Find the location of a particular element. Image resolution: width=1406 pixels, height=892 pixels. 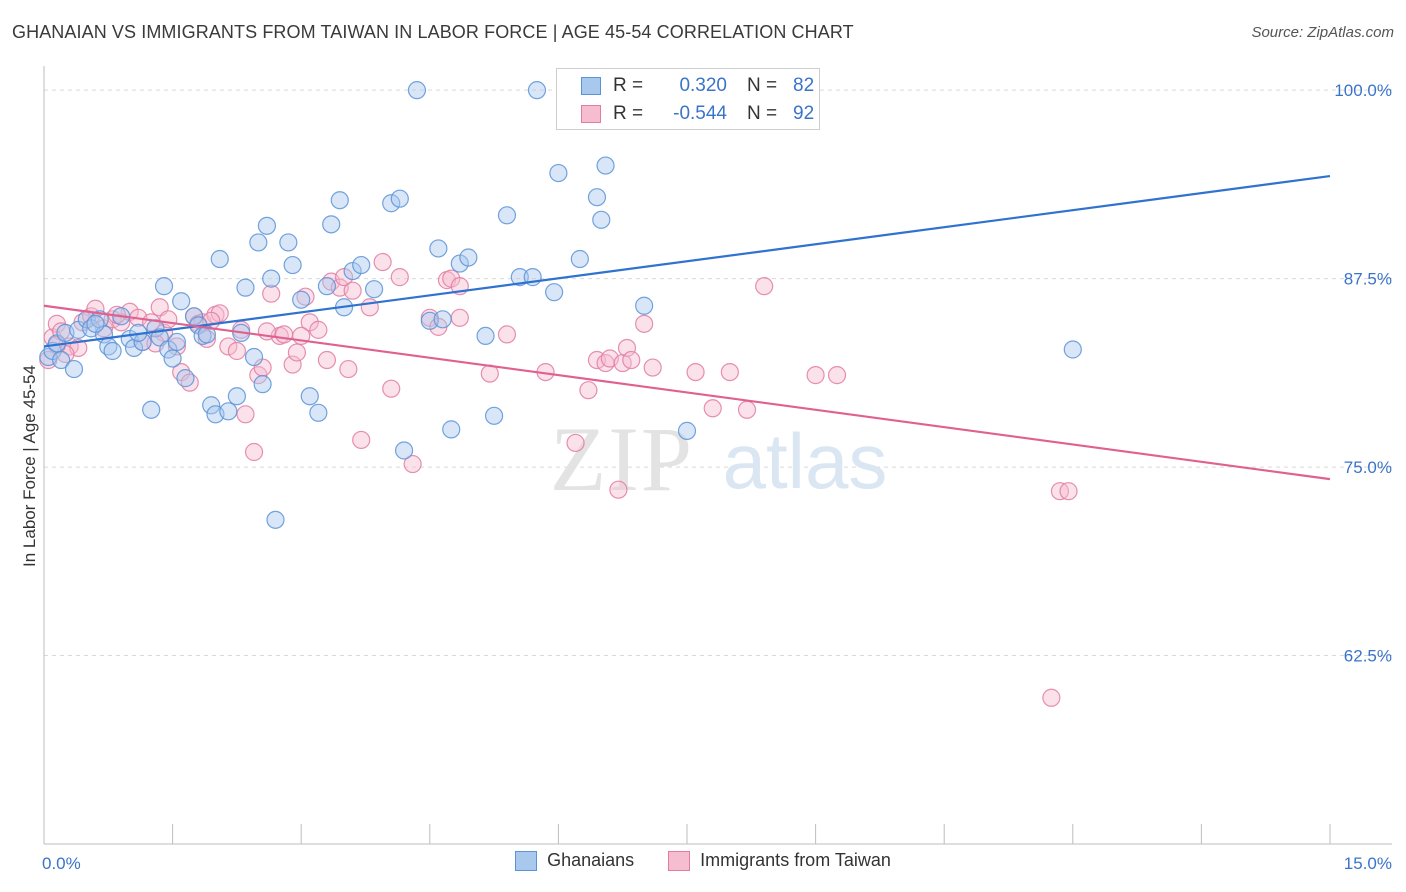

x-tick-label: 15.0% is located at coordinates (1368, 863).